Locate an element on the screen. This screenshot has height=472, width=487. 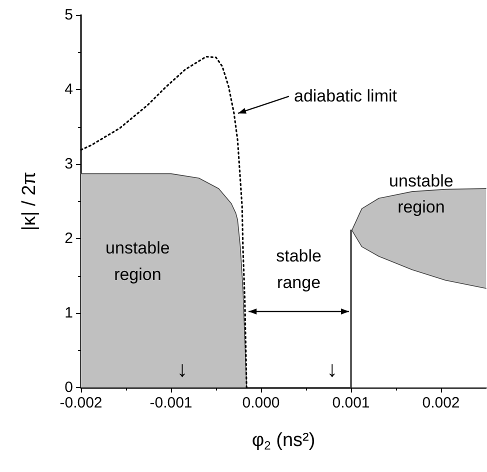
x-tick-label: -0.002 is located at coordinates (81, 403).